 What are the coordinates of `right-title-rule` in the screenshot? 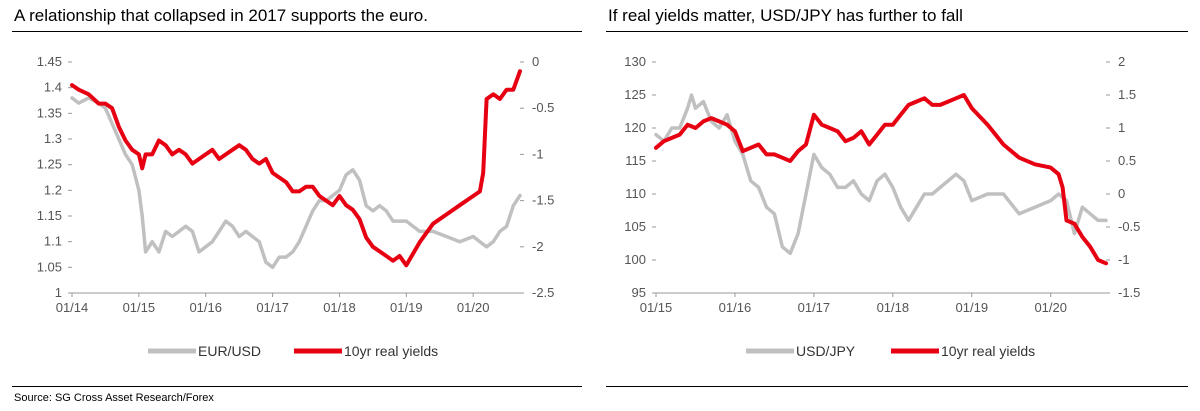 It's located at (897, 31).